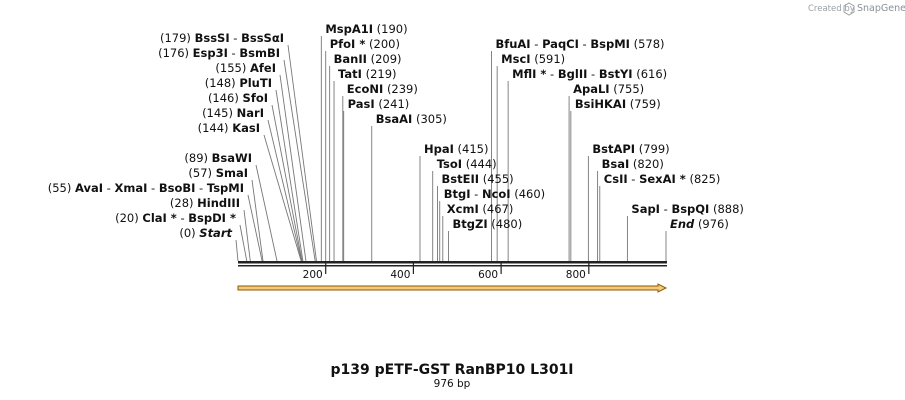 The width and height of the screenshot is (905, 400). What do you see at coordinates (60, 188) in the screenshot?
I see `site-position: (55)` at bounding box center [60, 188].